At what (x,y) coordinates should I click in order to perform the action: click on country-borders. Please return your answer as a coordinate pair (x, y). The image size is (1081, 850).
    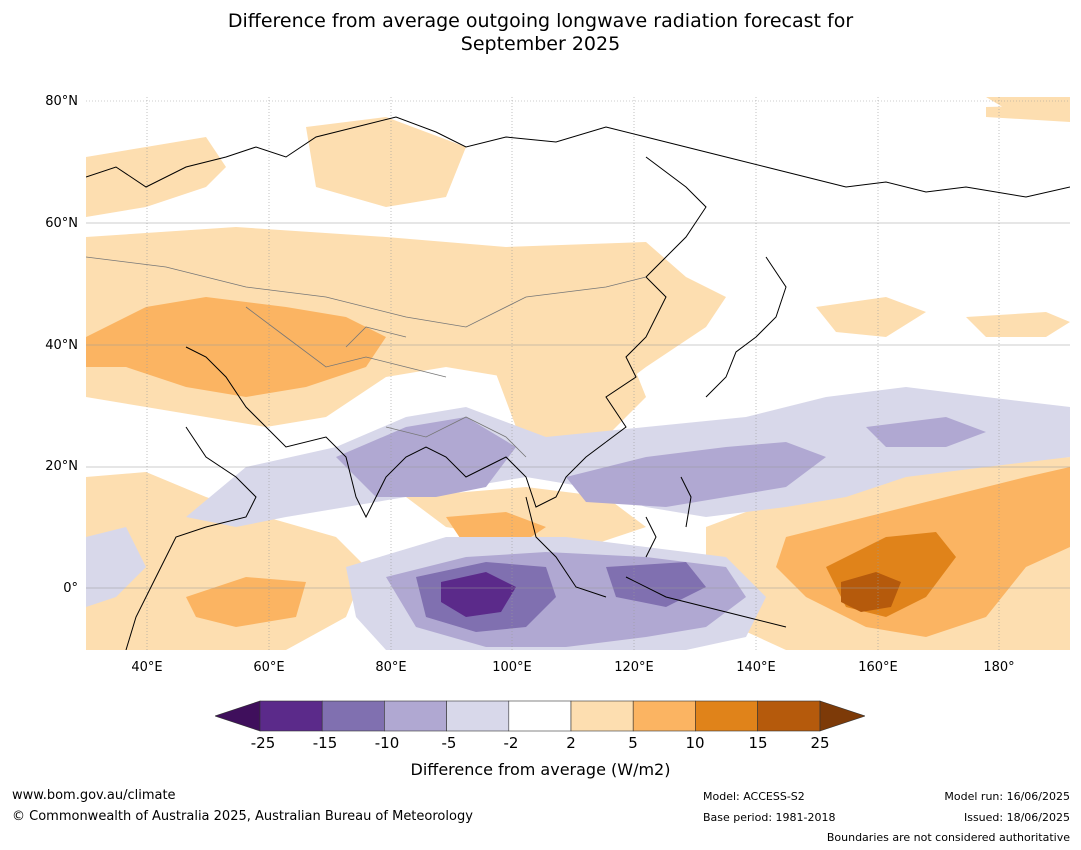
    Looking at the image, I should click on (366, 357).